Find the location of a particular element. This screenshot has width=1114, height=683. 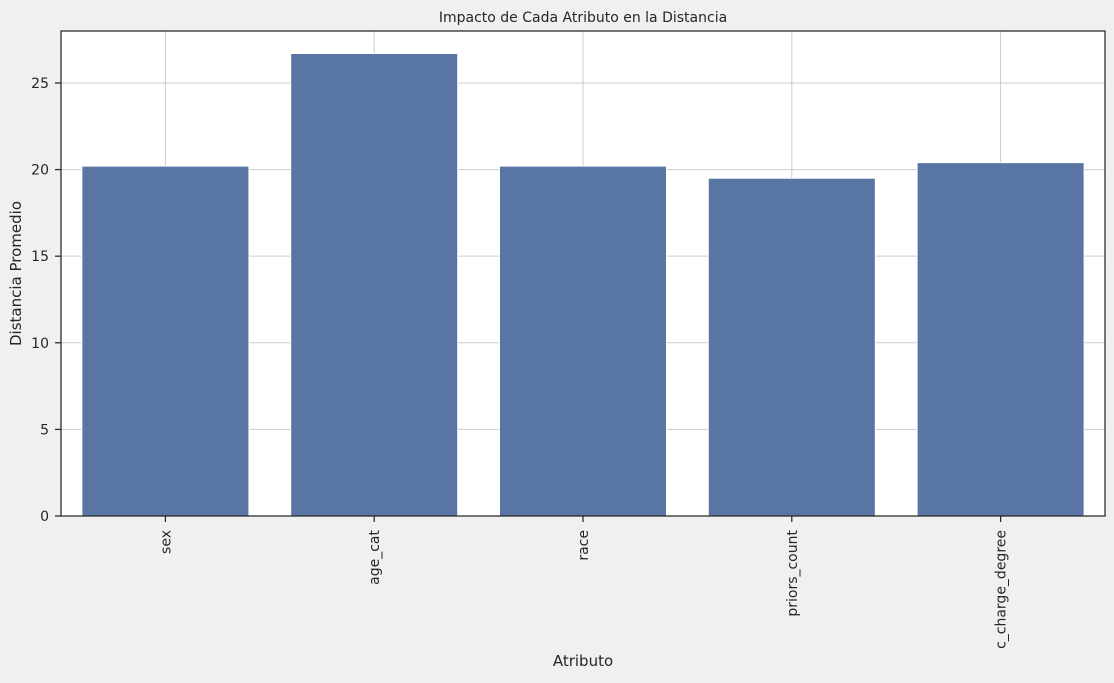

y-tick-label: 0 is located at coordinates (44, 517).